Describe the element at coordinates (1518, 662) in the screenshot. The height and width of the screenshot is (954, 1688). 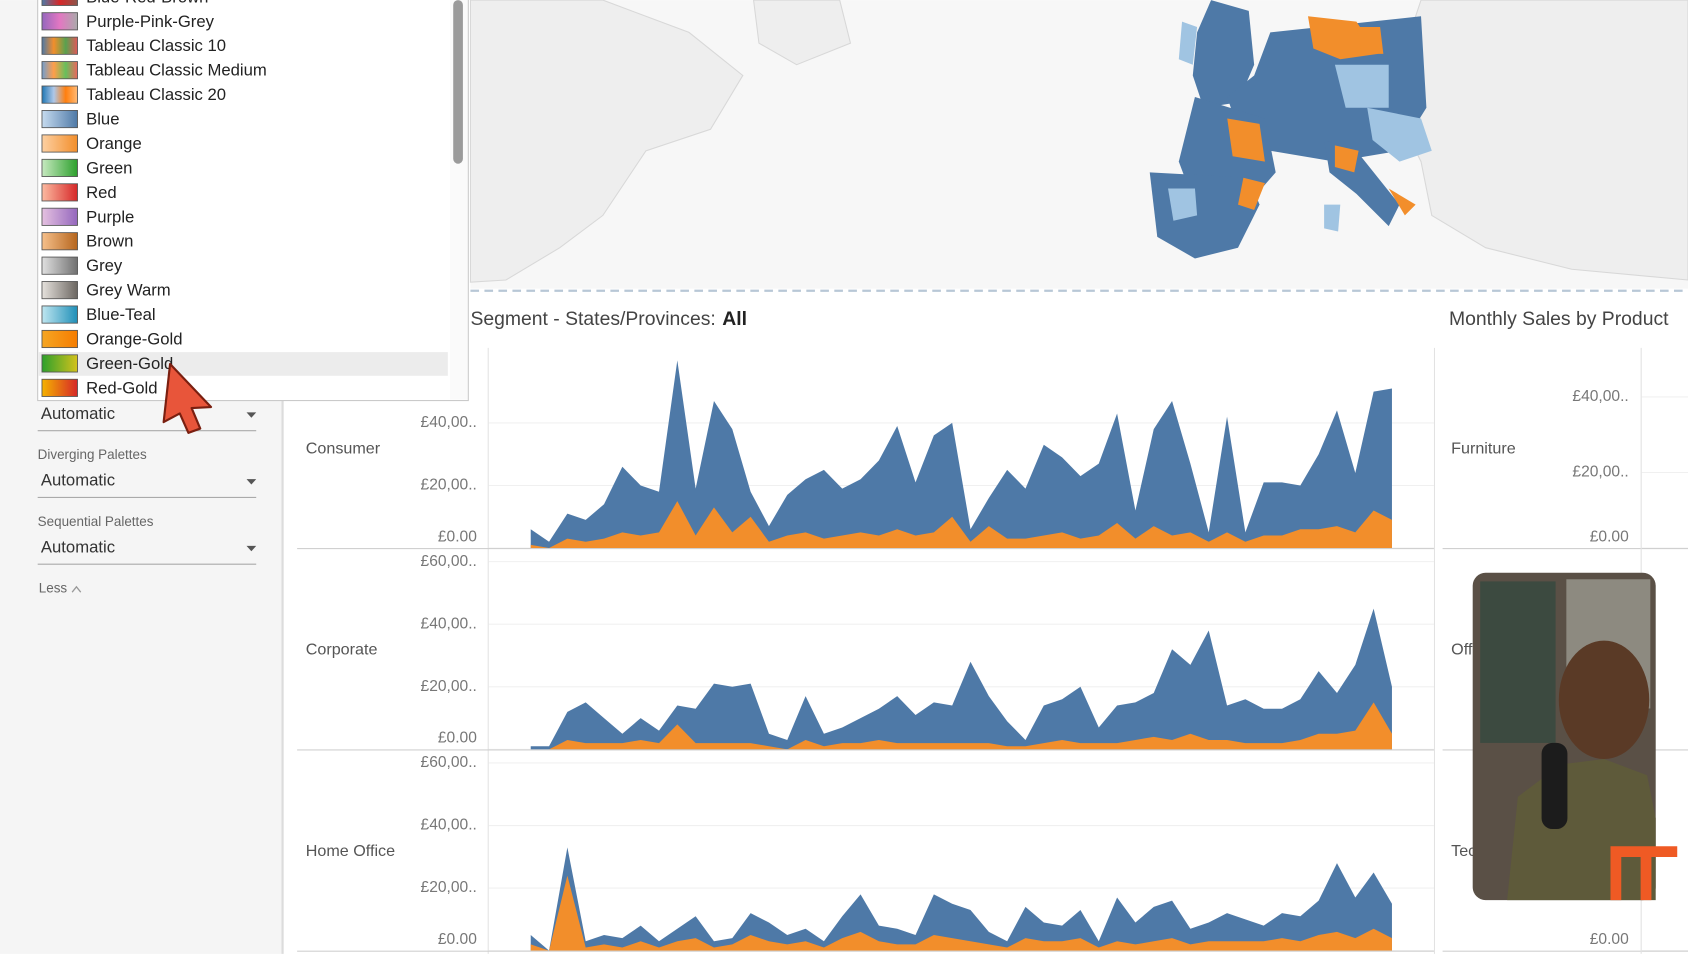
I see `background-shelf` at that location.